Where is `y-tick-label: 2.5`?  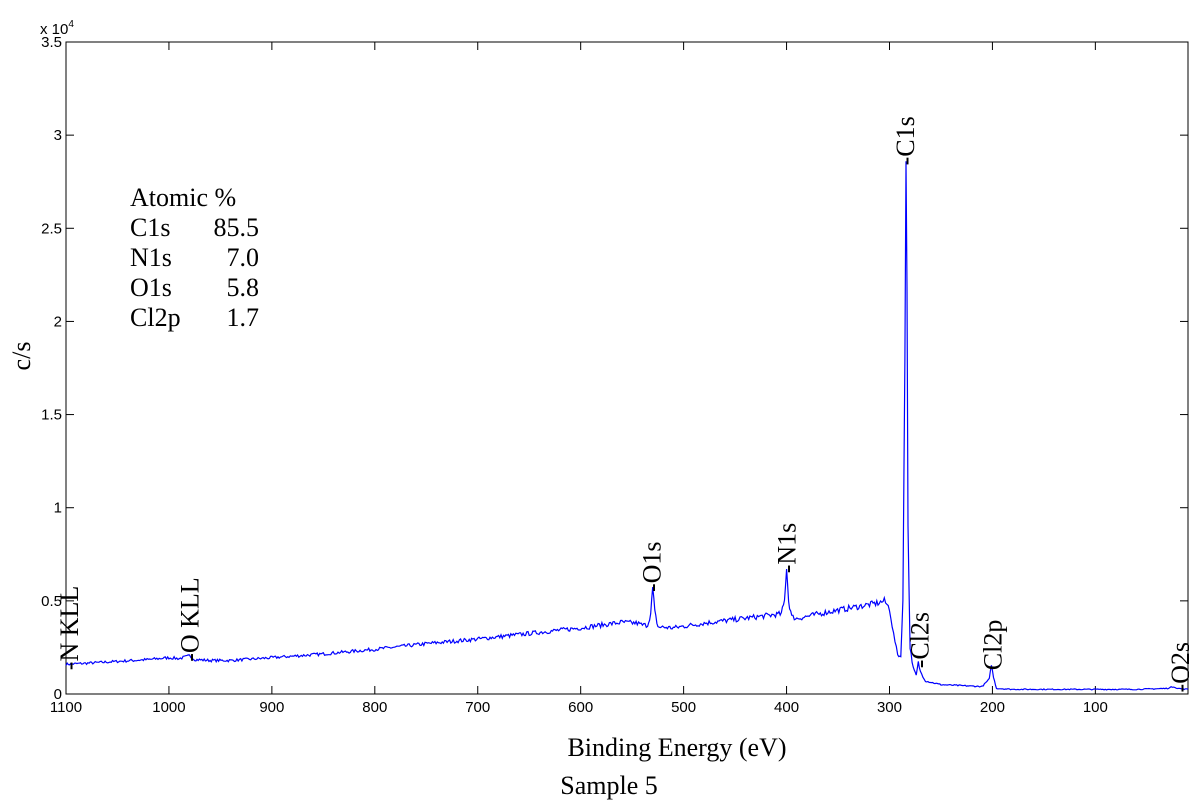 y-tick-label: 2.5 is located at coordinates (51, 228).